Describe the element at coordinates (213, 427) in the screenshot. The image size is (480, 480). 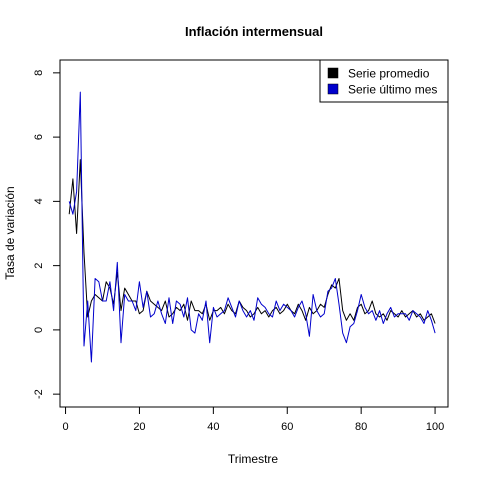
I see `x-tick-label: 40` at that location.